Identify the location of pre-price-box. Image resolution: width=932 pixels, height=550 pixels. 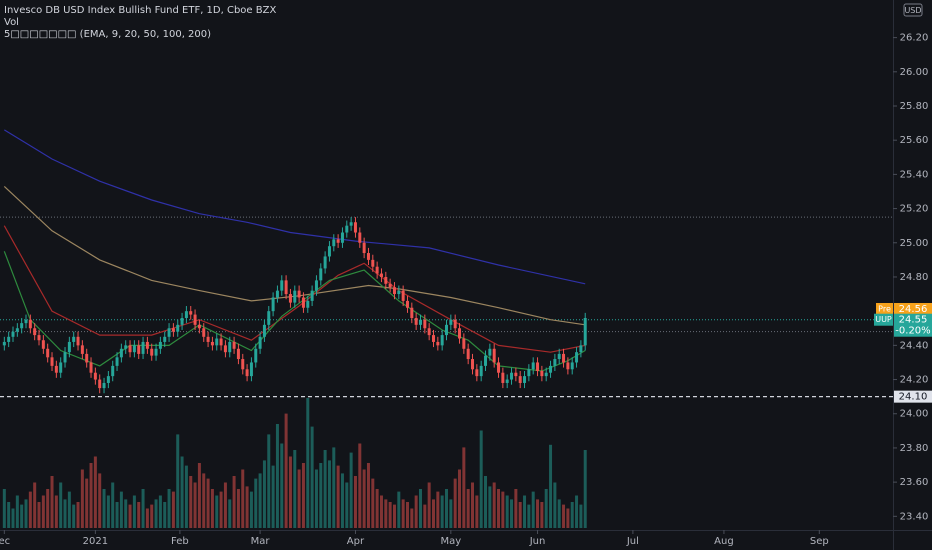
(913, 309).